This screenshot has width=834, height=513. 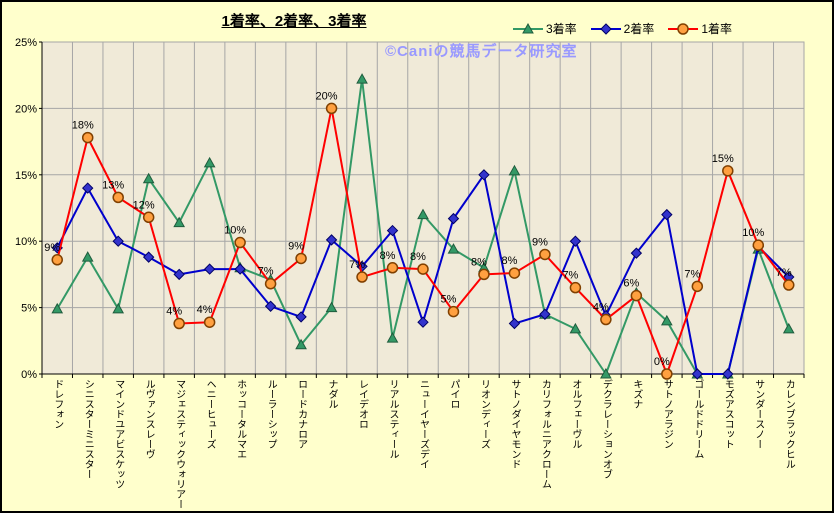 I want to click on y-axis-label: 5%, so click(x=29, y=309).